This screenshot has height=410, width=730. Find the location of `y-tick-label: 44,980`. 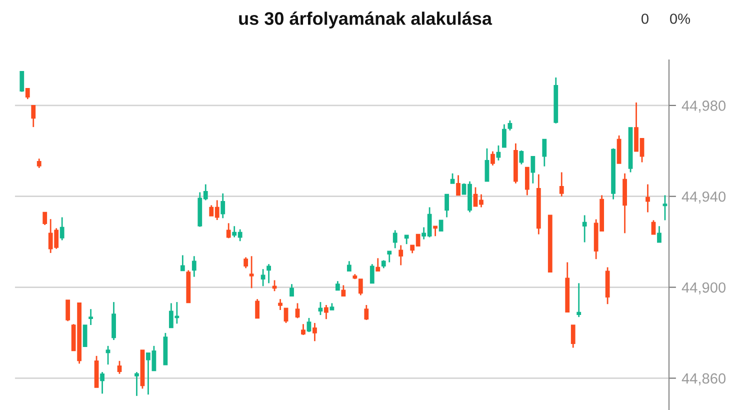

y-tick-label: 44,980 is located at coordinates (704, 106).